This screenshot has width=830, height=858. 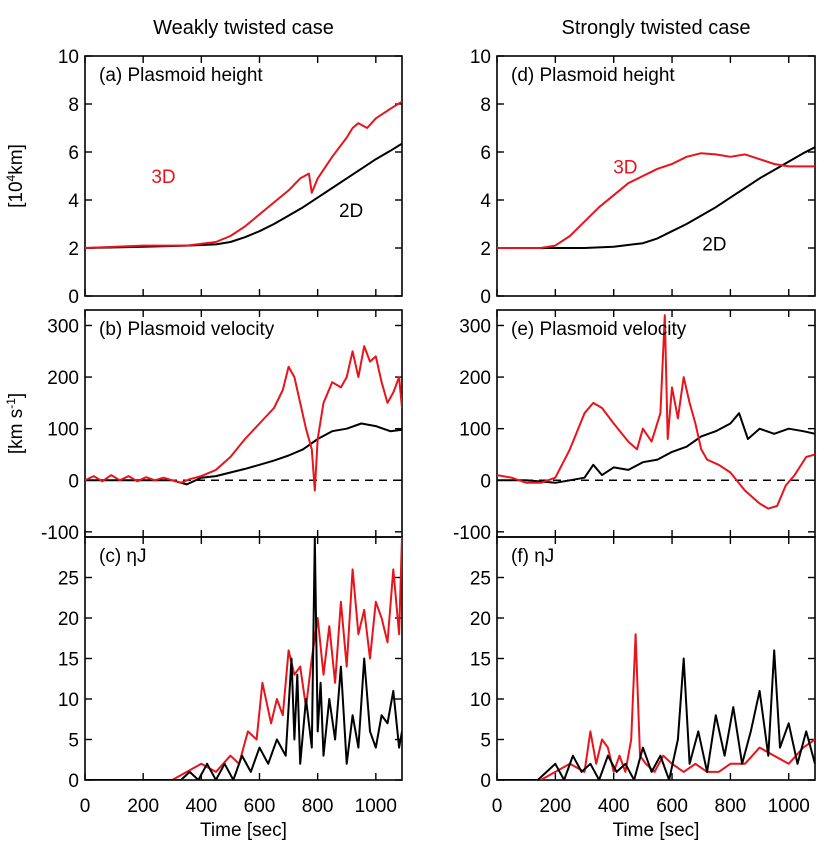 I want to click on column-title: Weakly twisted case, so click(x=243, y=28).